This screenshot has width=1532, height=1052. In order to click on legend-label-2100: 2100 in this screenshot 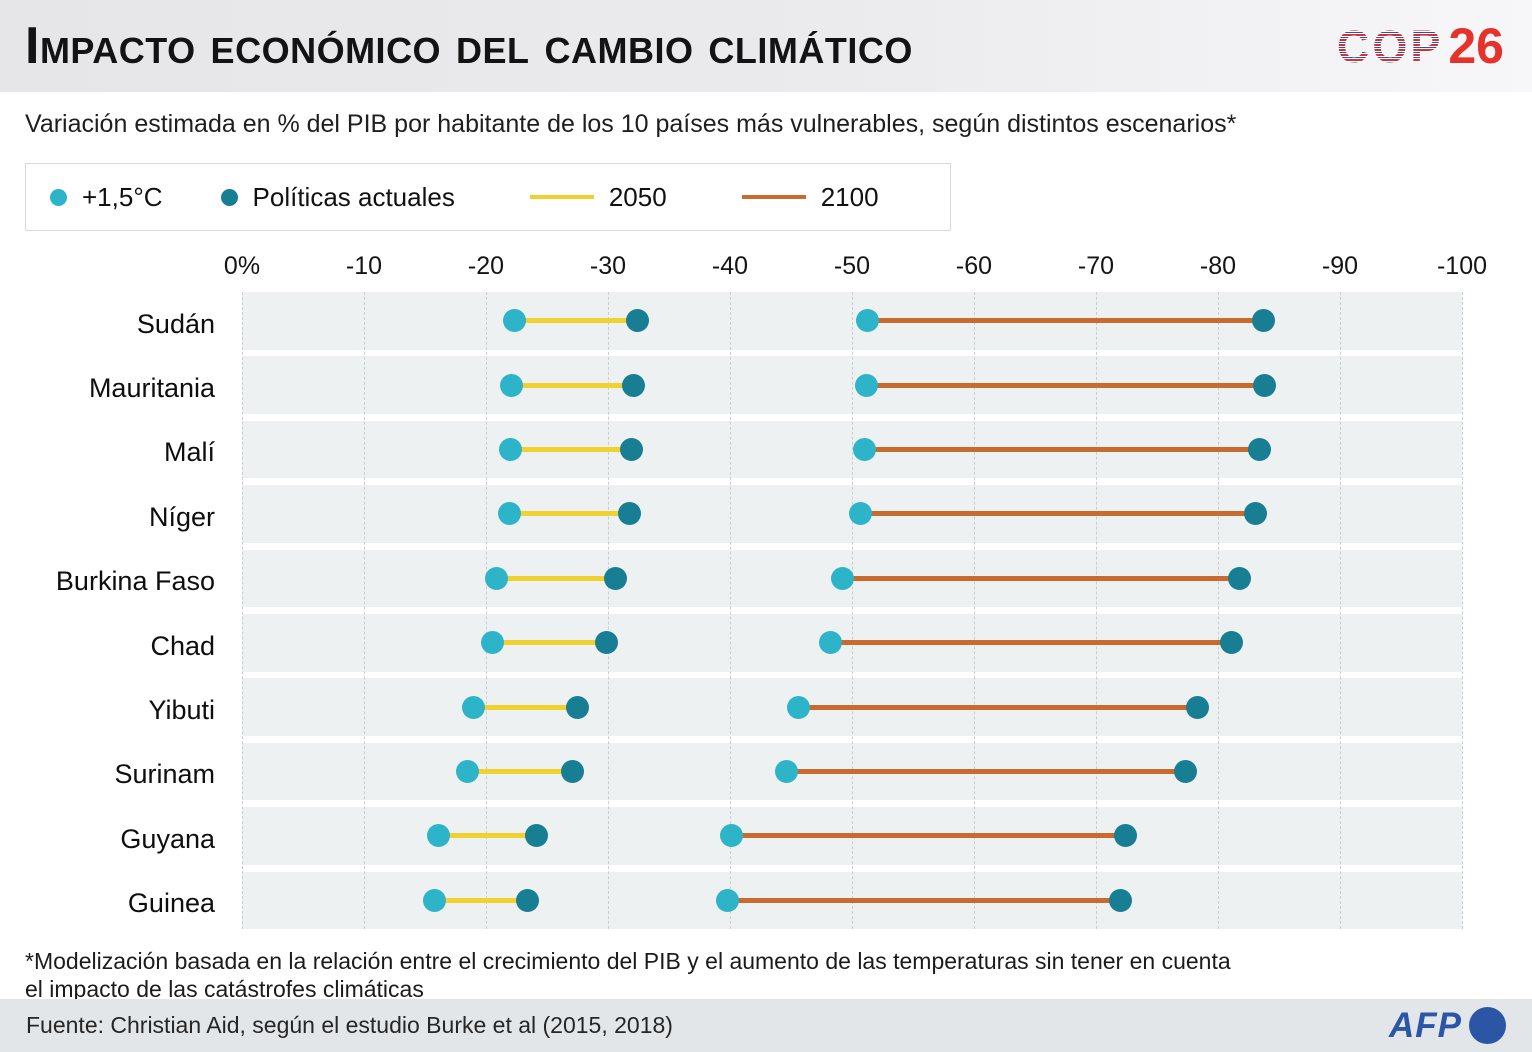, I will do `click(849, 196)`.